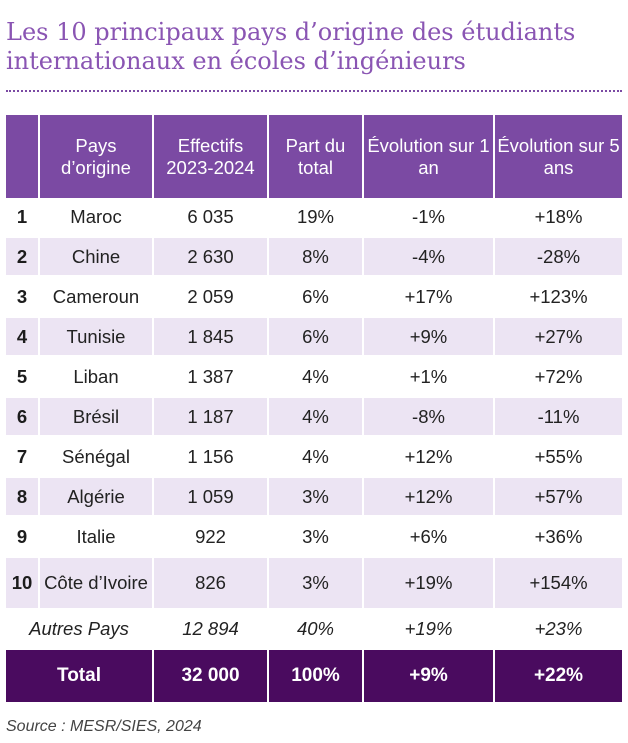 The image size is (628, 743). I want to click on evo5-cell: -28%, so click(558, 258).